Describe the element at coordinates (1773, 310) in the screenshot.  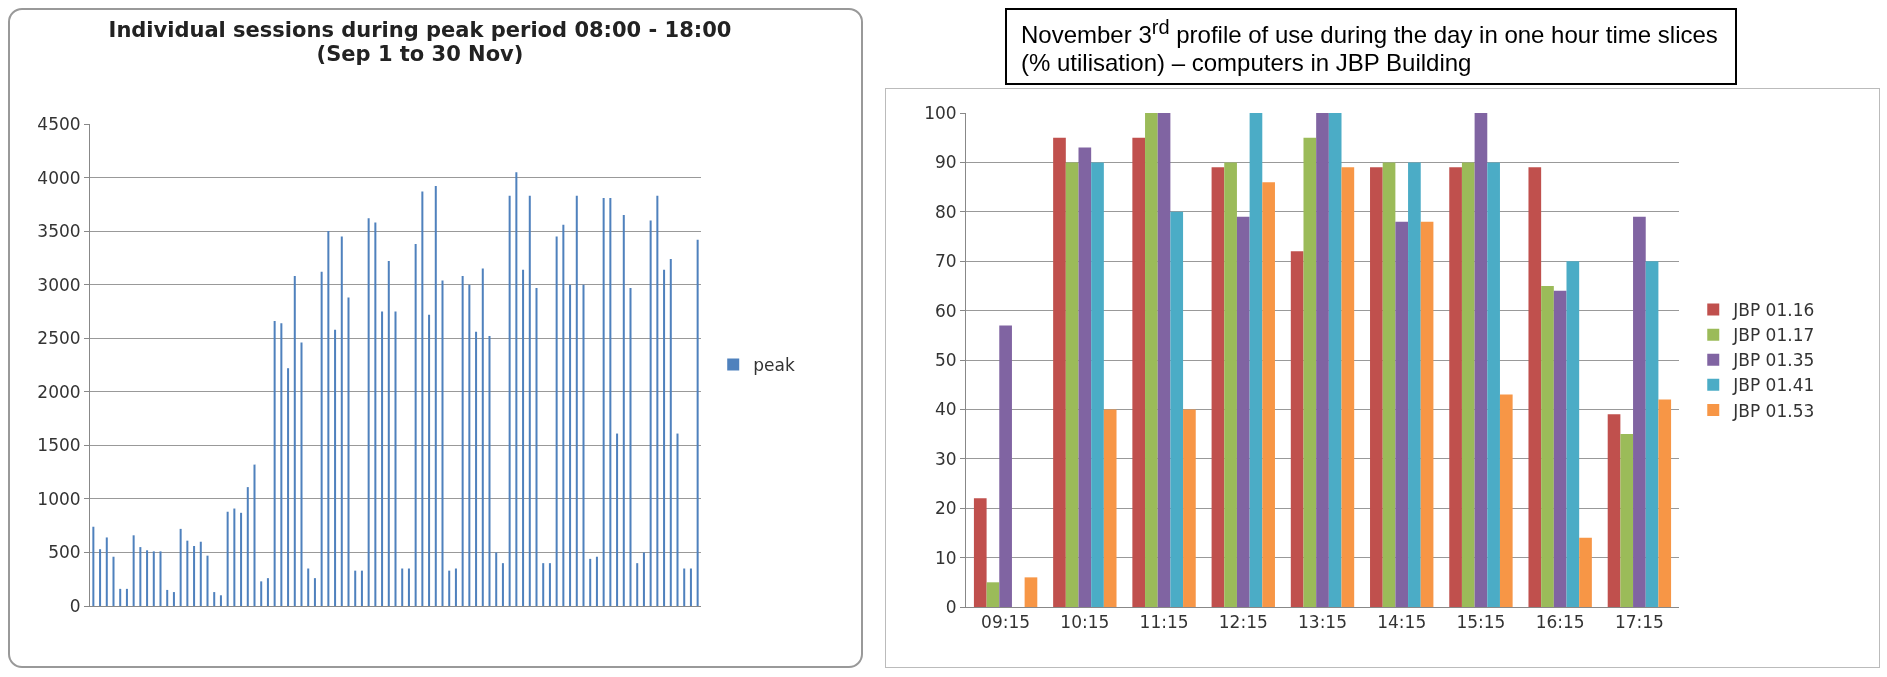
I see `legend-label: JBP 01.16` at that location.